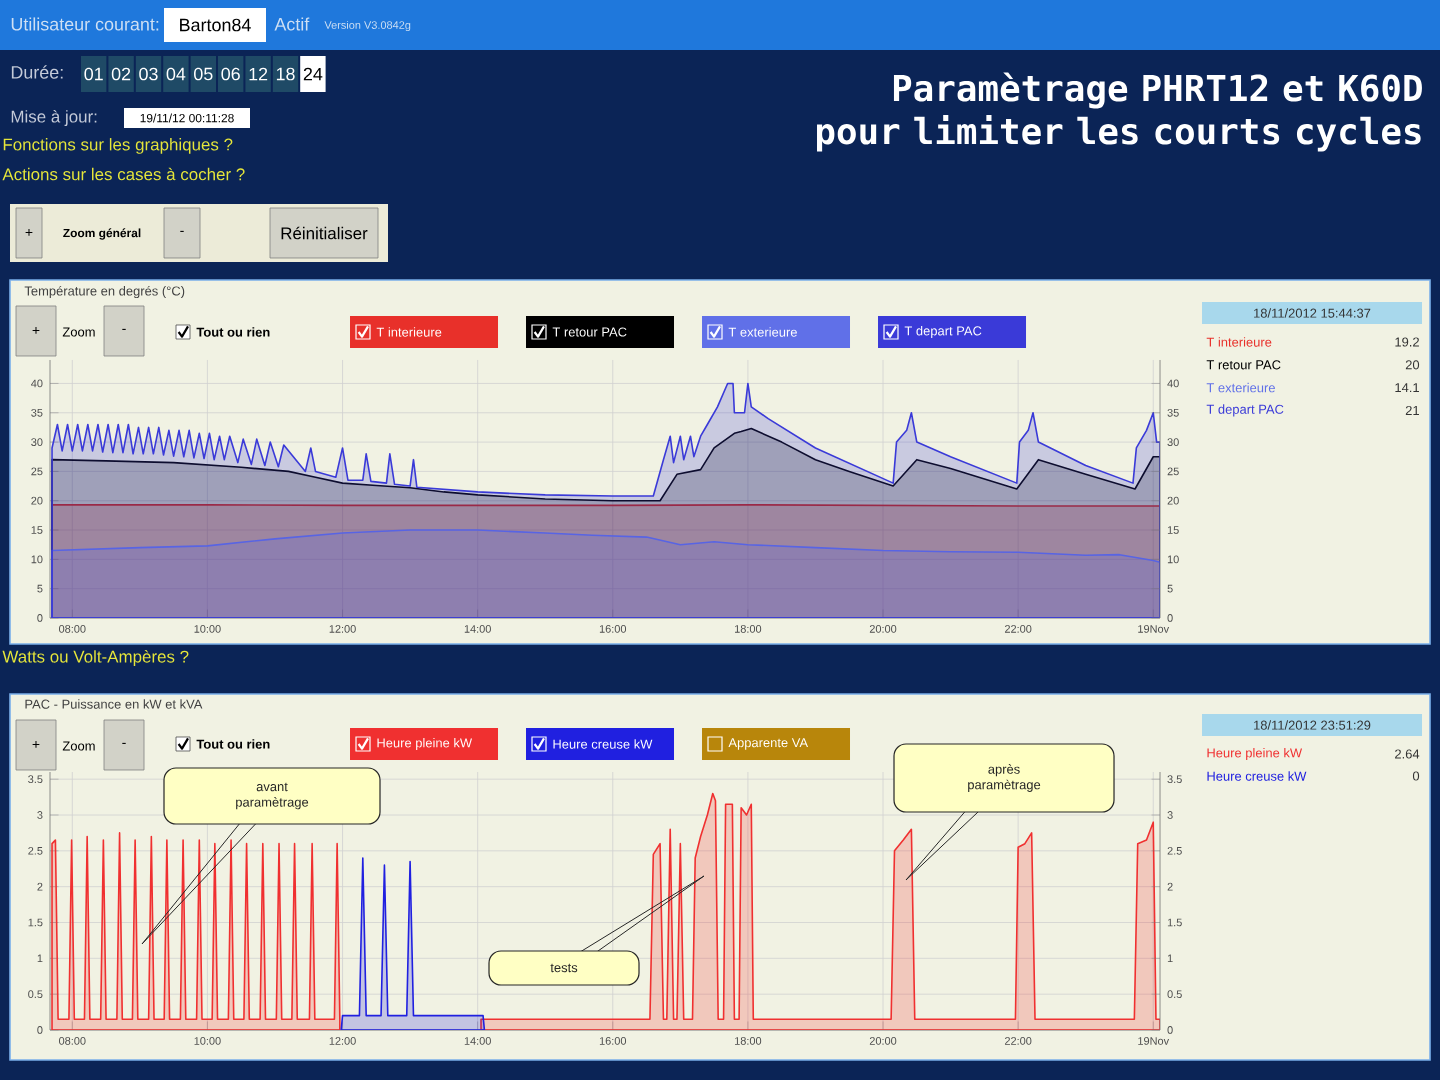 This screenshot has width=1440, height=1080. Describe the element at coordinates (215, 25) in the screenshot. I see `text: Barton84` at that location.